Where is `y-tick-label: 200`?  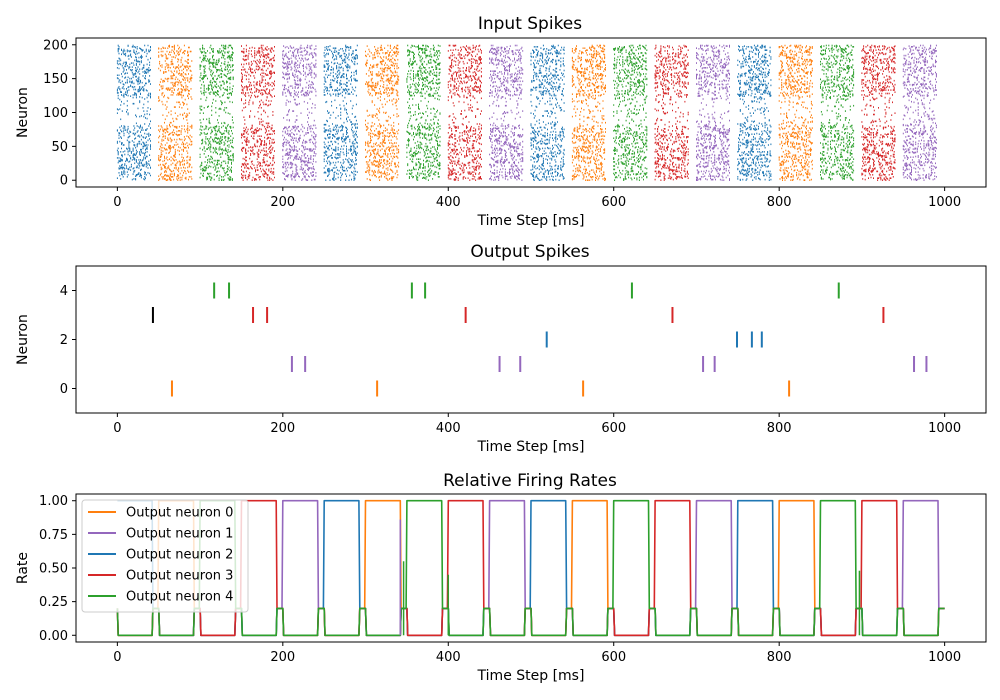 y-tick-label: 200 is located at coordinates (55, 45).